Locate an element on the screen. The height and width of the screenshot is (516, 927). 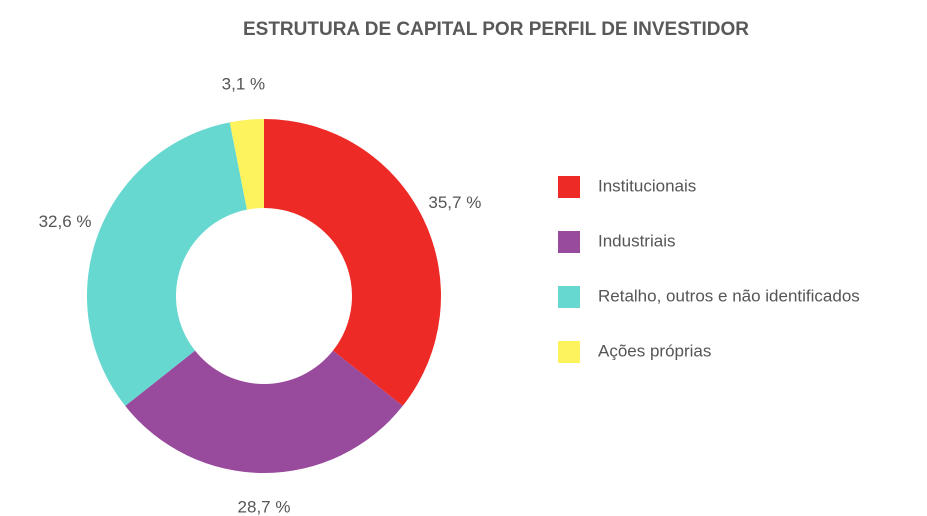
legend-label: Retalho, outros e não identificados is located at coordinates (729, 295).